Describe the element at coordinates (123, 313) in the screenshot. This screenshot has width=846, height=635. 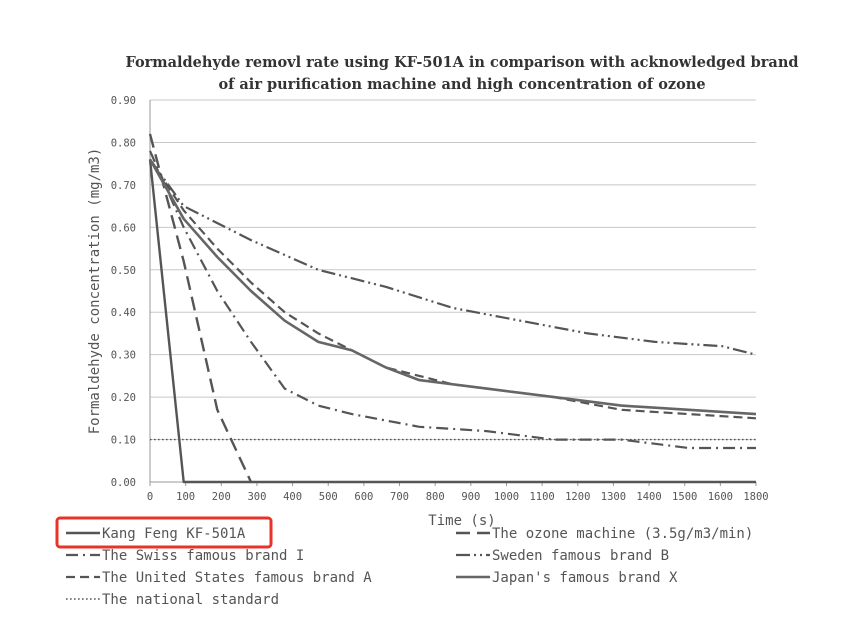
I see `y-tick-label: 0.40` at that location.